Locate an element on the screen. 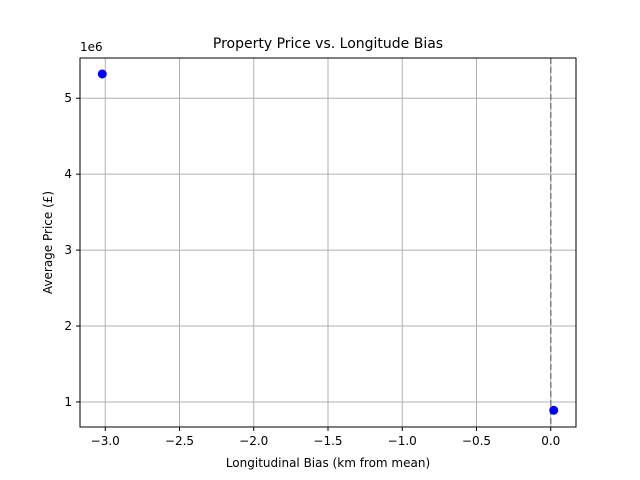 This screenshot has height=480, width=640. y-tick-label: 5 is located at coordinates (68, 98).